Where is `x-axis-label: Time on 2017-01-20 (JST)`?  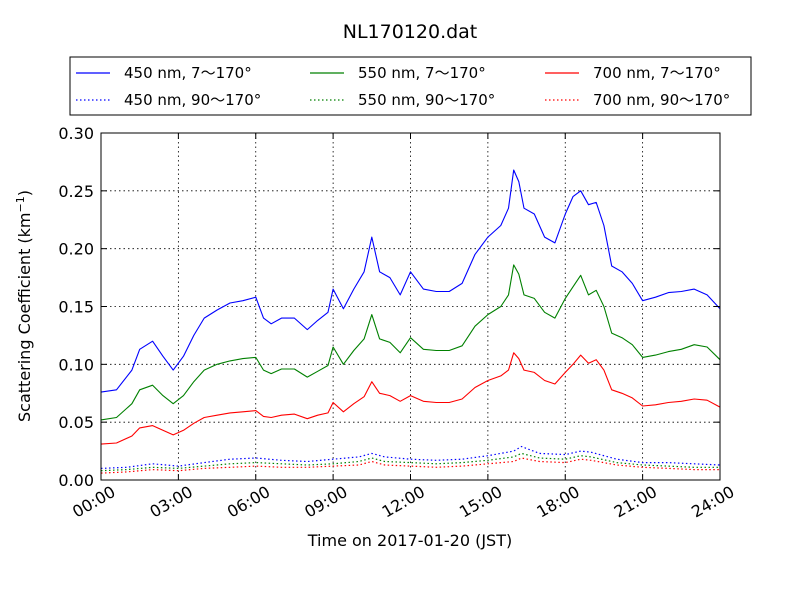
x-axis-label: Time on 2017-01-20 (JST) is located at coordinates (409, 540).